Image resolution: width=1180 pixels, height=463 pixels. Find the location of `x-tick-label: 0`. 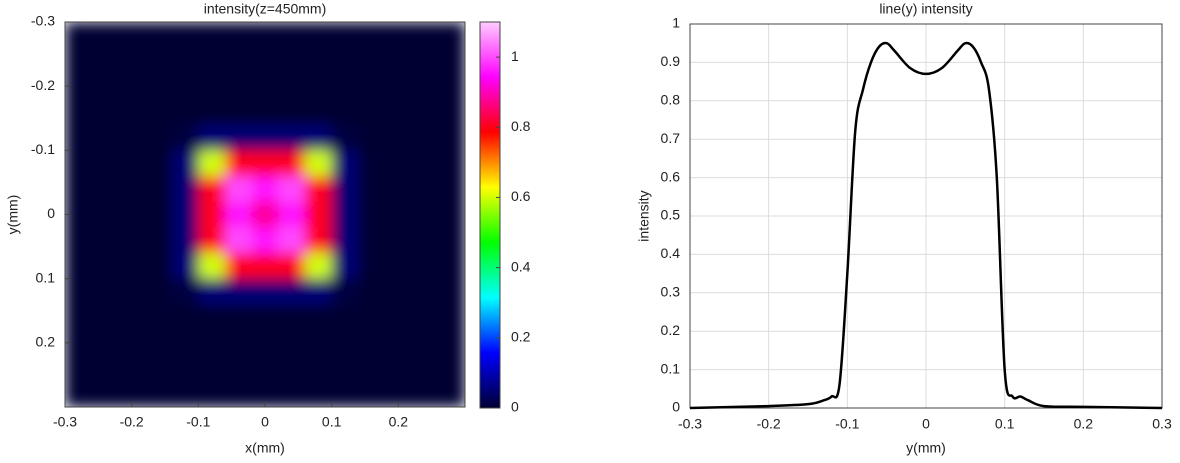

x-tick-label: 0 is located at coordinates (265, 422).